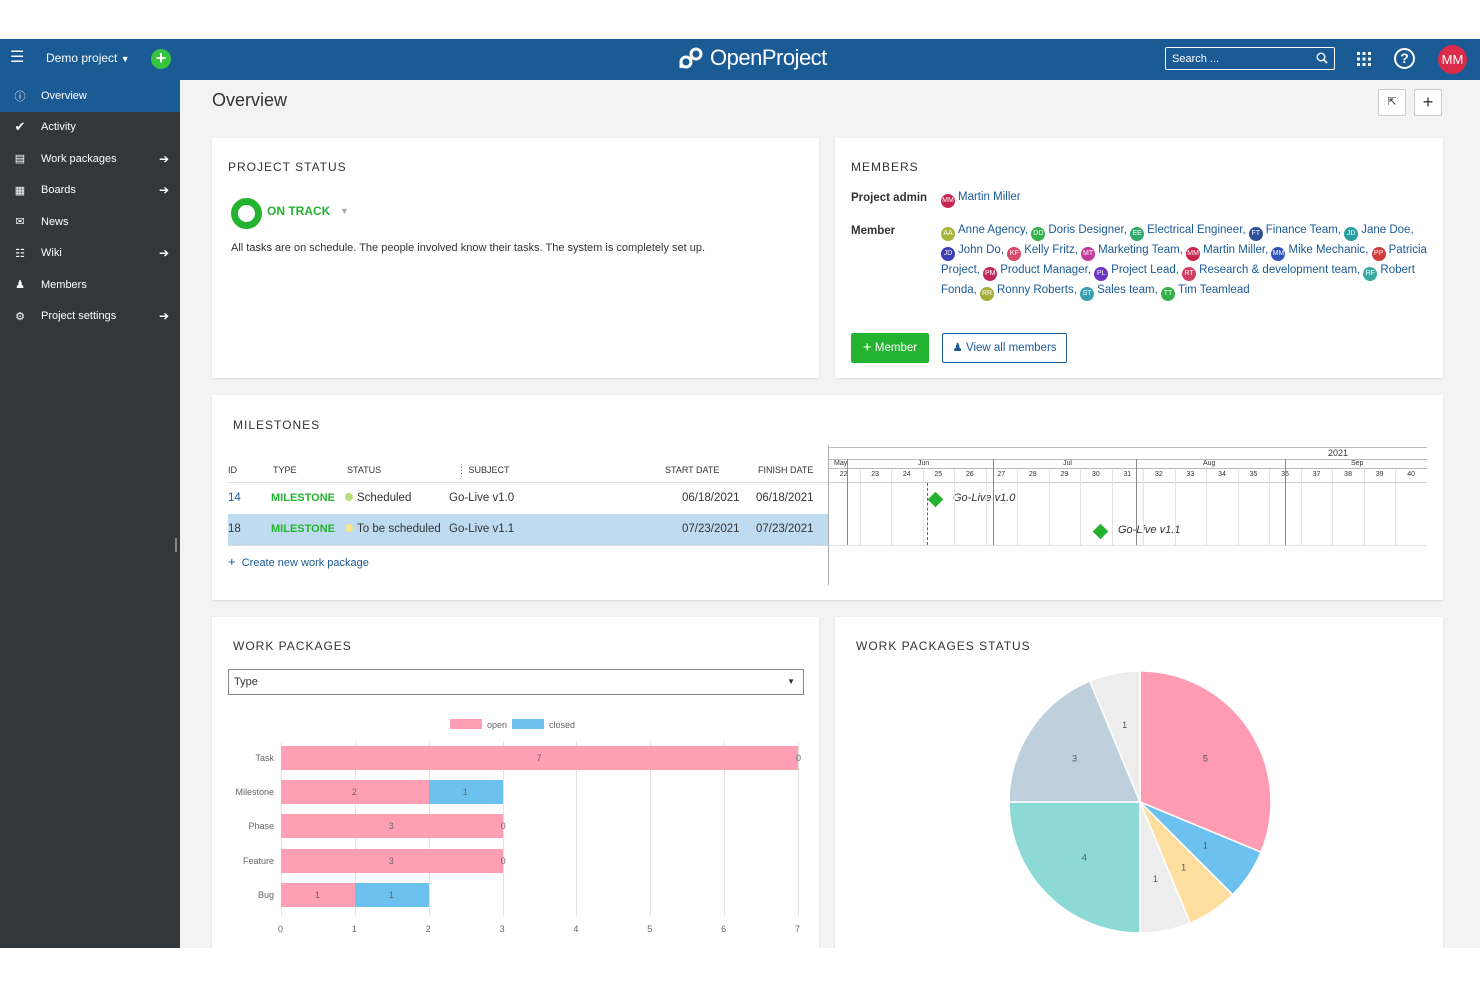 The width and height of the screenshot is (1480, 987). Describe the element at coordinates (90, 159) in the screenshot. I see `sidebar-item-work-packages: ▤ Work packages ➔` at that location.